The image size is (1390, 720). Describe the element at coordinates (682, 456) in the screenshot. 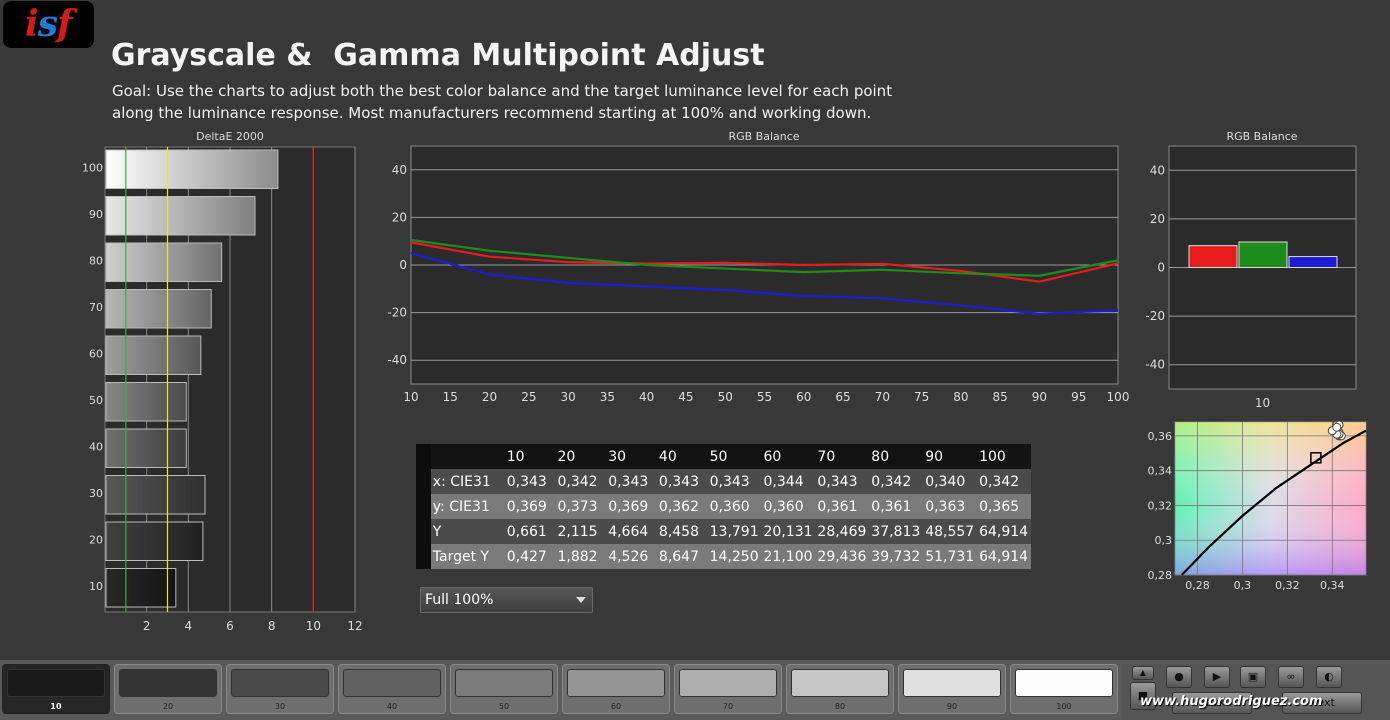

I see `table-column-header: 40` at that location.